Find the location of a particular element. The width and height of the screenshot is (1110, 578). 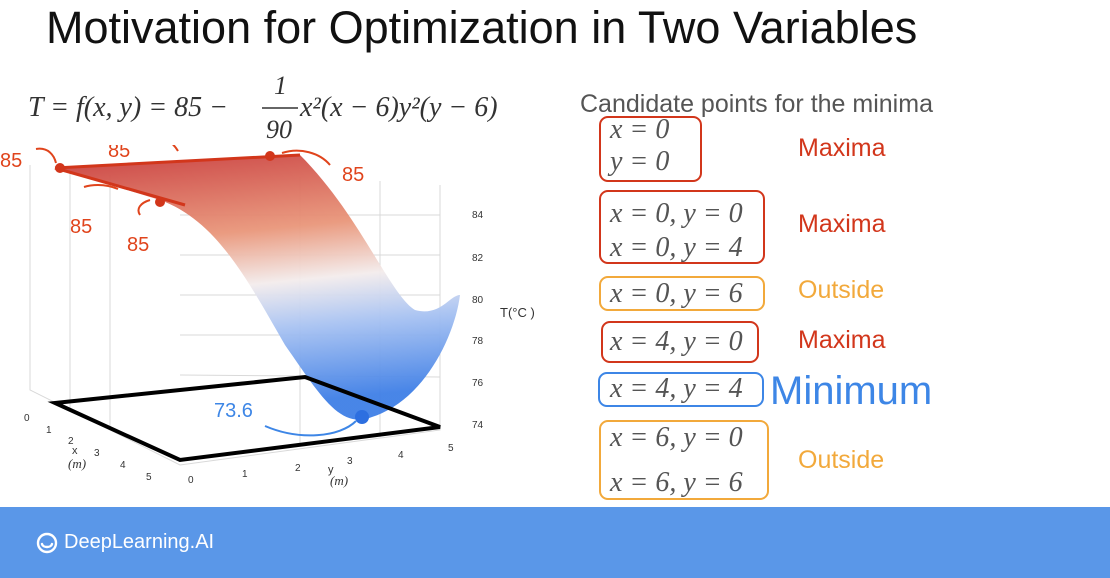

candidate-1-line-1: x = 0 is located at coordinates (640, 129).